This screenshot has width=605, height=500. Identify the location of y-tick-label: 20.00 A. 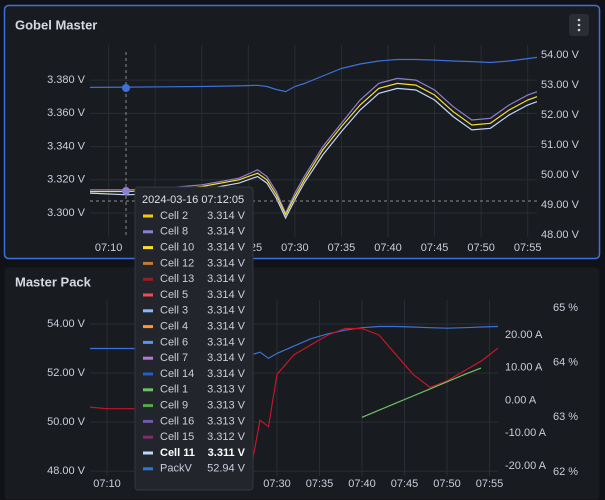
(524, 335).